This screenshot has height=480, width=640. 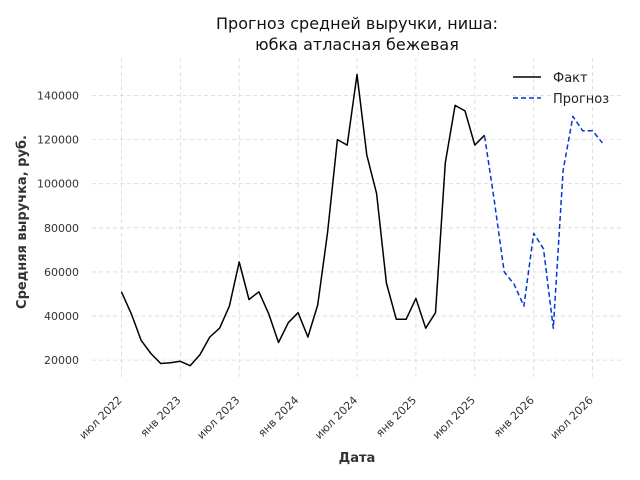 What do you see at coordinates (58, 95) in the screenshot?
I see `y-tick-label: 140000` at bounding box center [58, 95].